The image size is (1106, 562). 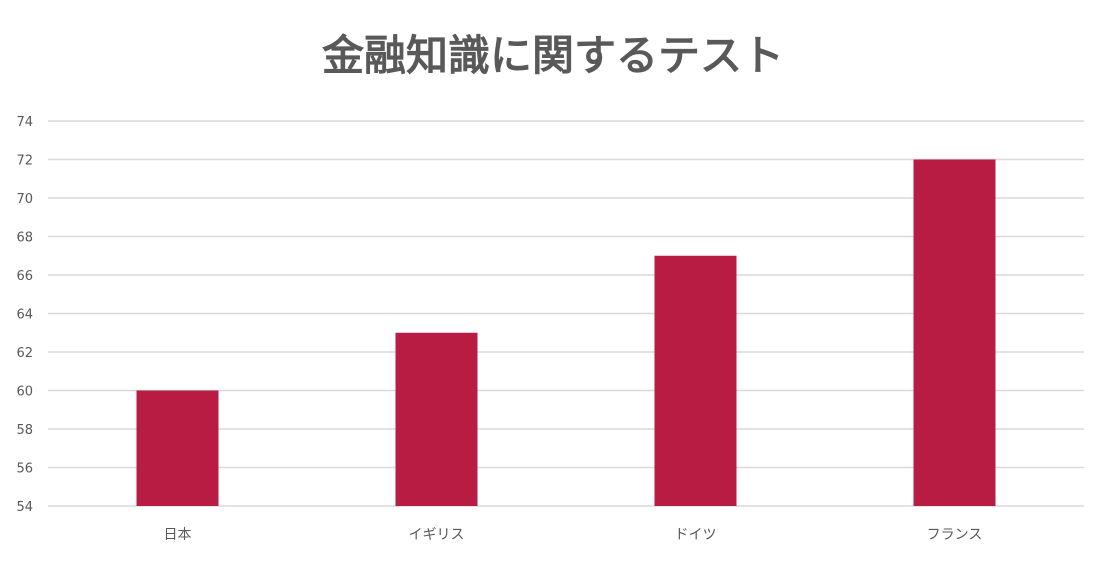 What do you see at coordinates (24, 238) in the screenshot?
I see `y-tick-label: 68` at bounding box center [24, 238].